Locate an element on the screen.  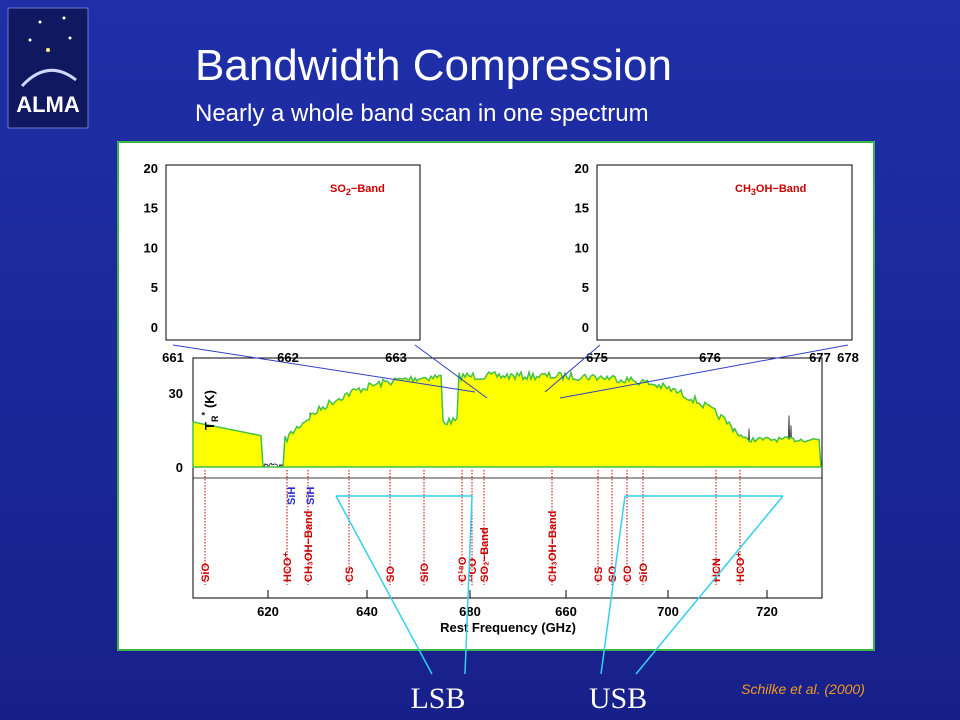
subtitle: Nearly a whole band scan in one spectrum is located at coordinates (422, 113).